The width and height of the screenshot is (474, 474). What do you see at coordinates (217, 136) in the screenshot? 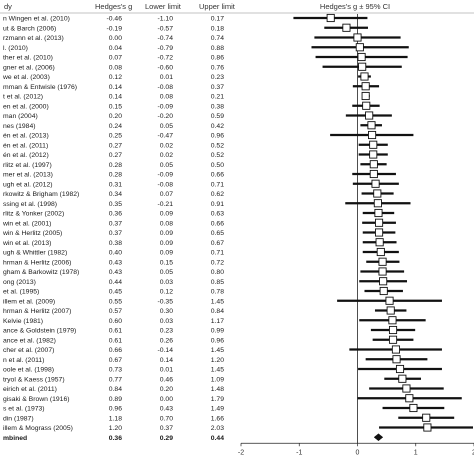
I see `study-upper-value: 0.96` at bounding box center [217, 136].